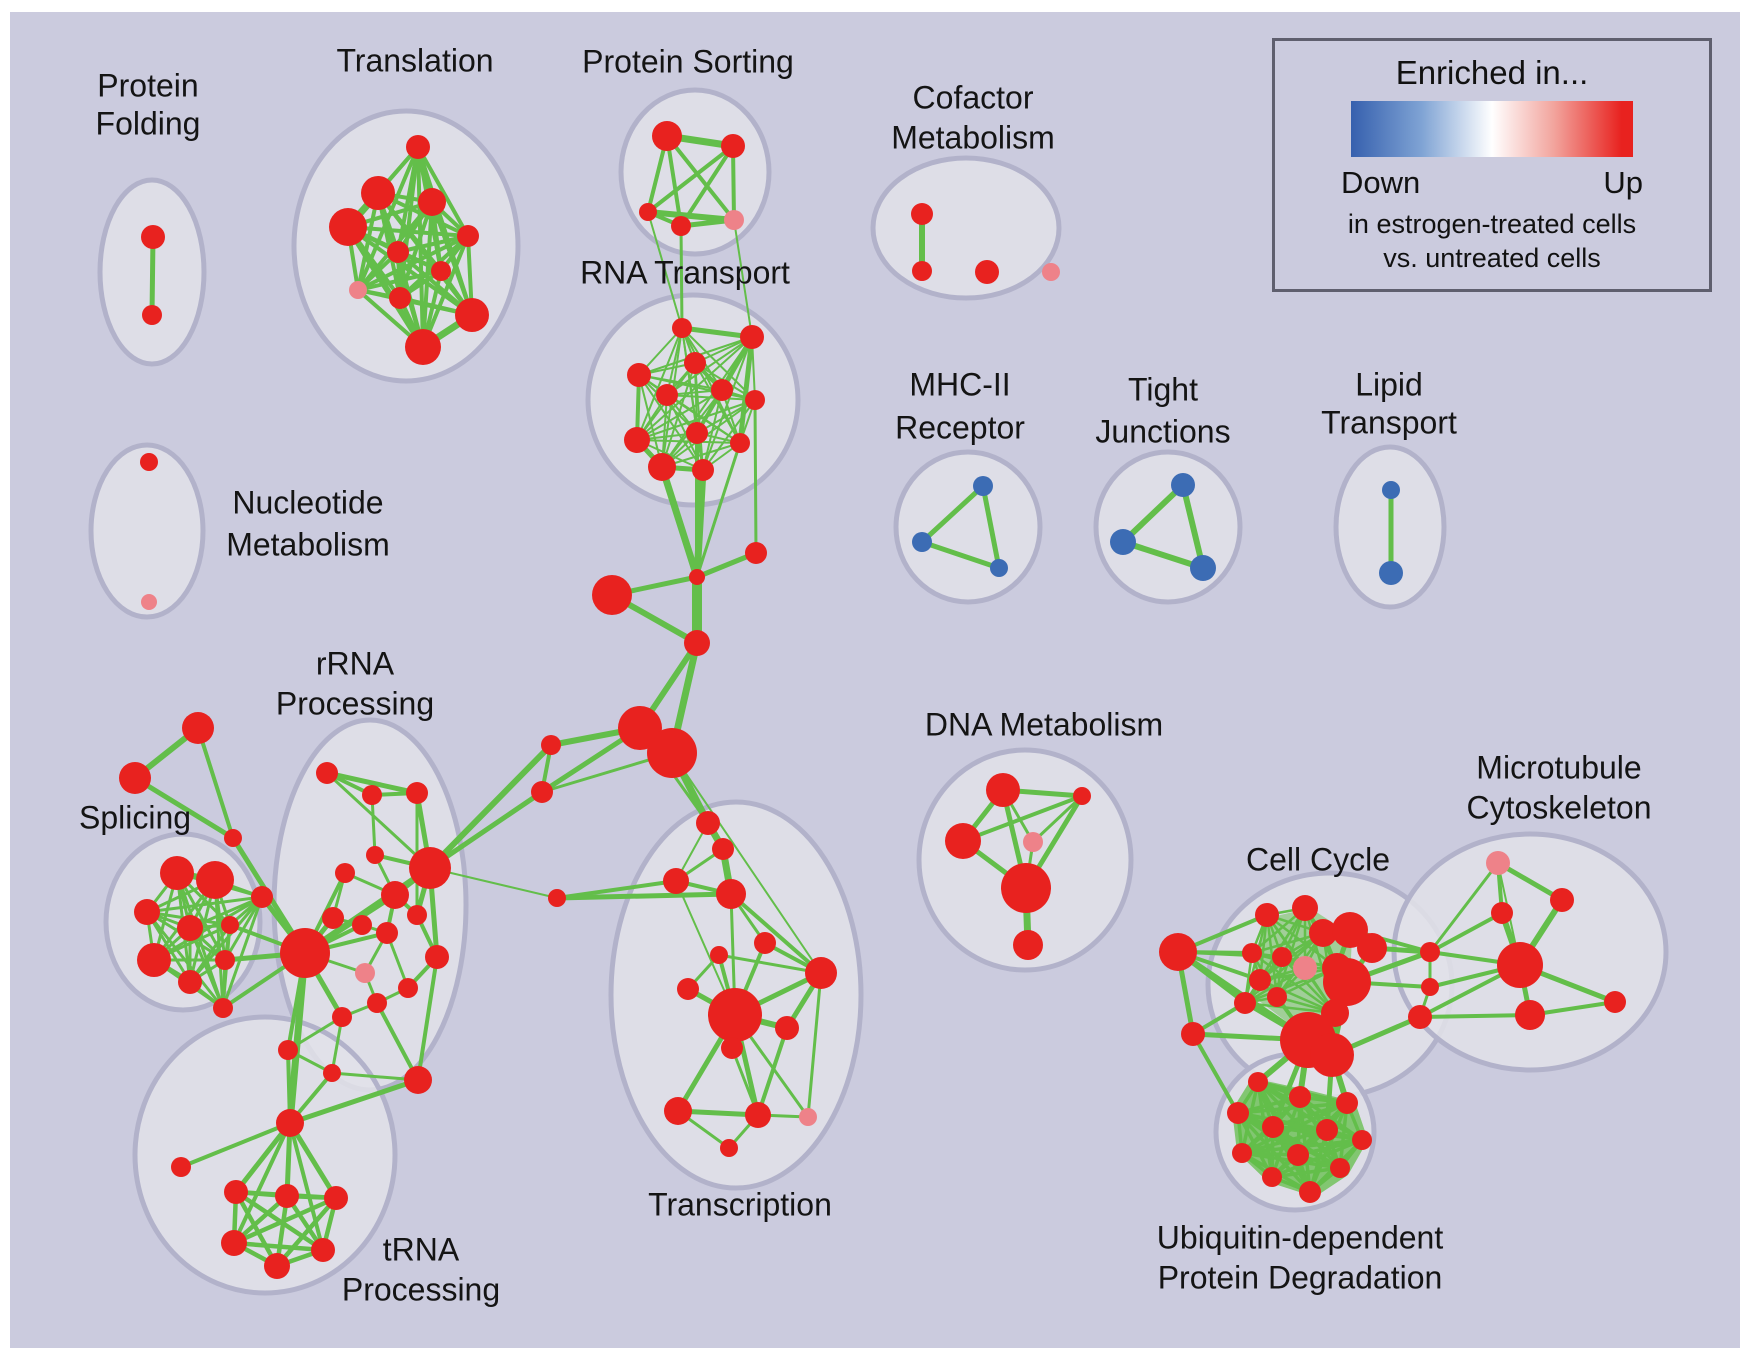 This screenshot has width=1750, height=1360. What do you see at coordinates (1051, 272) in the screenshot?
I see `gene-set-node-cm` at bounding box center [1051, 272].